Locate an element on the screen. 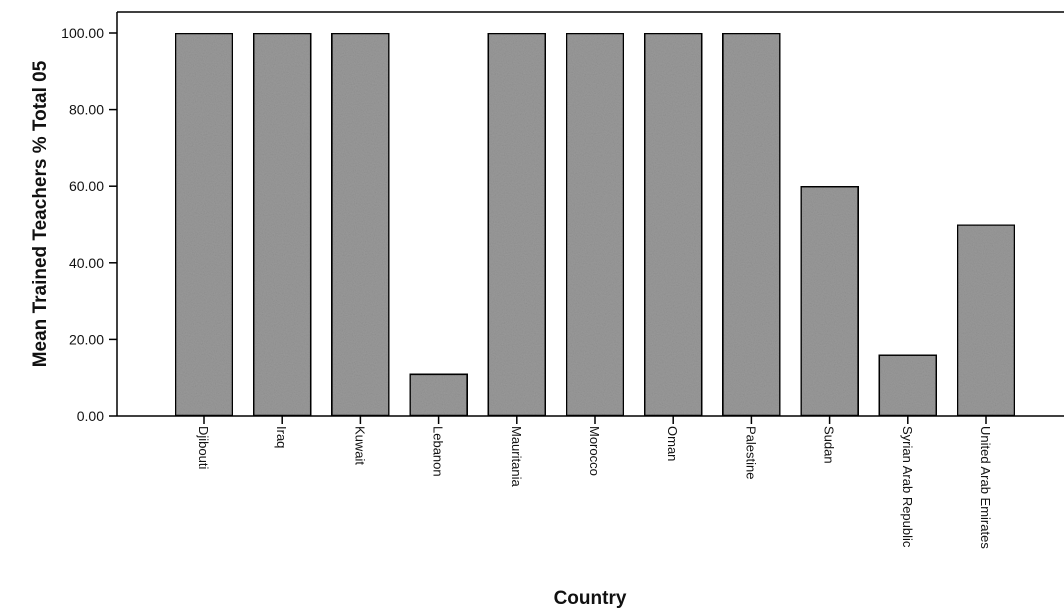  x-tick-label: Palestine is located at coordinates (750, 452).